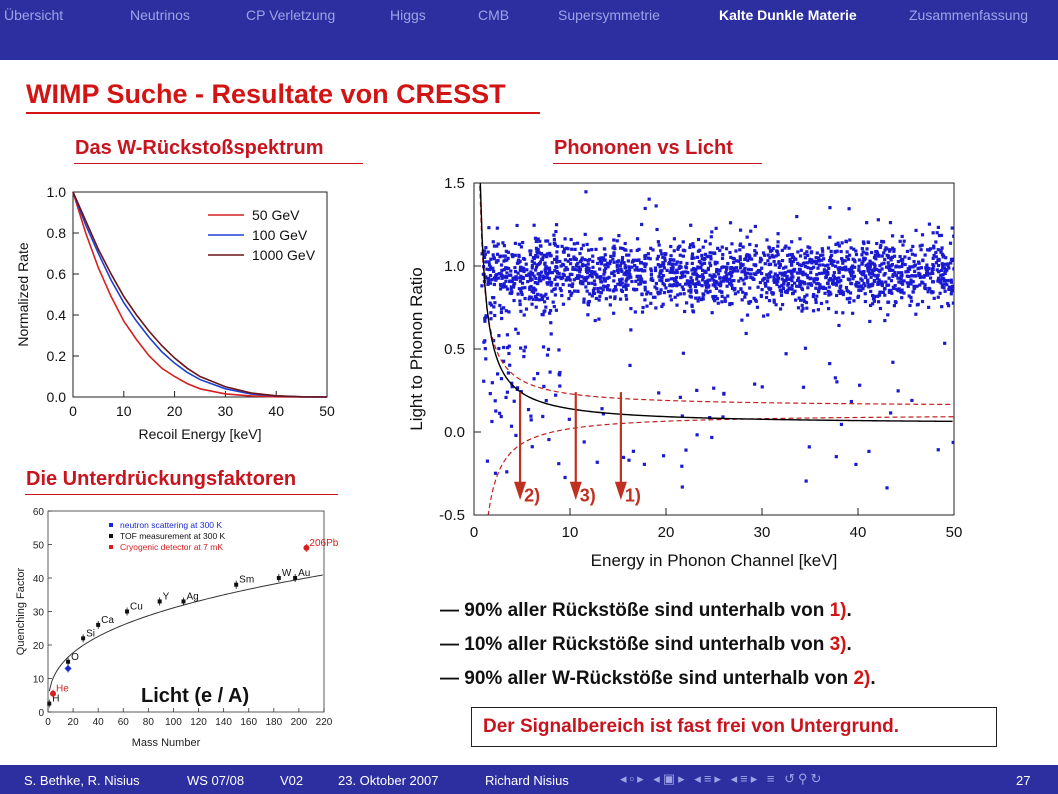 The height and width of the screenshot is (794, 1058). Describe the element at coordinates (291, 15) in the screenshot. I see `nav-item-cp-verletzung: CP Verletzung` at that location.